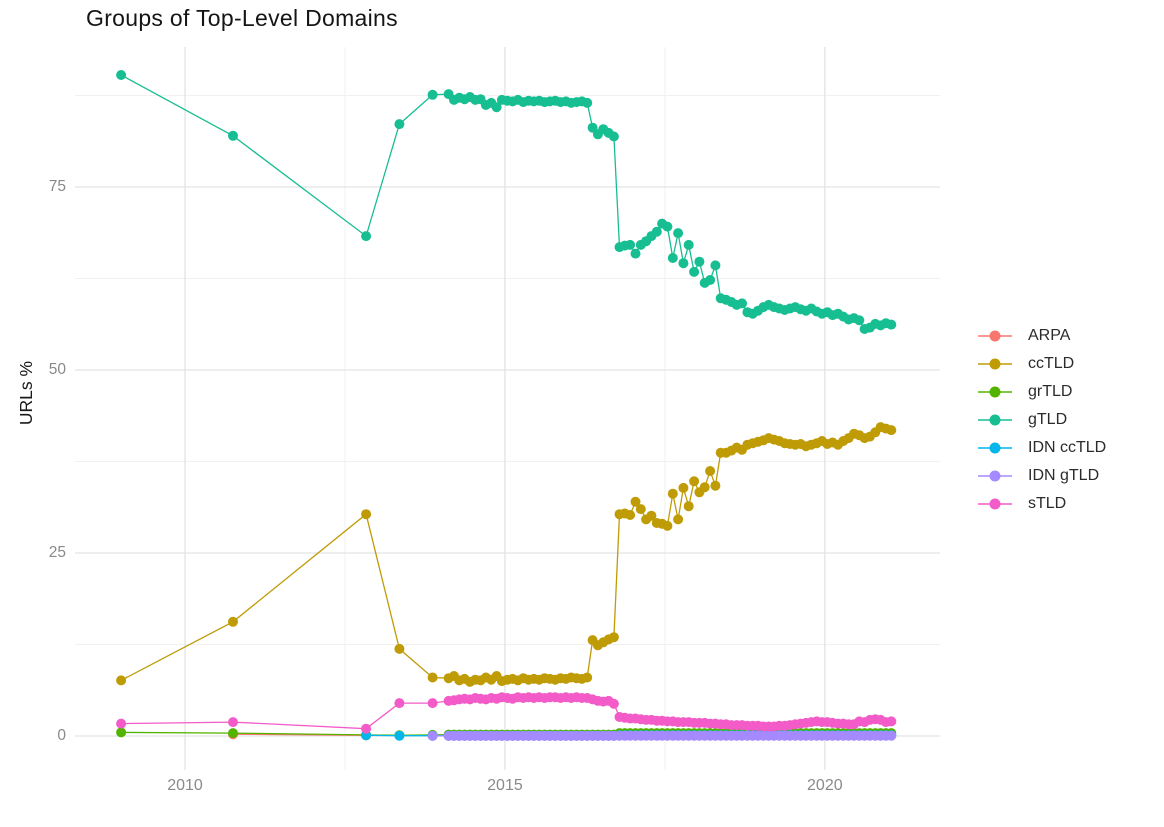 Image resolution: width=1164 pixels, height=827 pixels. I want to click on legend-item-label: IDN gTLD, so click(1064, 475).